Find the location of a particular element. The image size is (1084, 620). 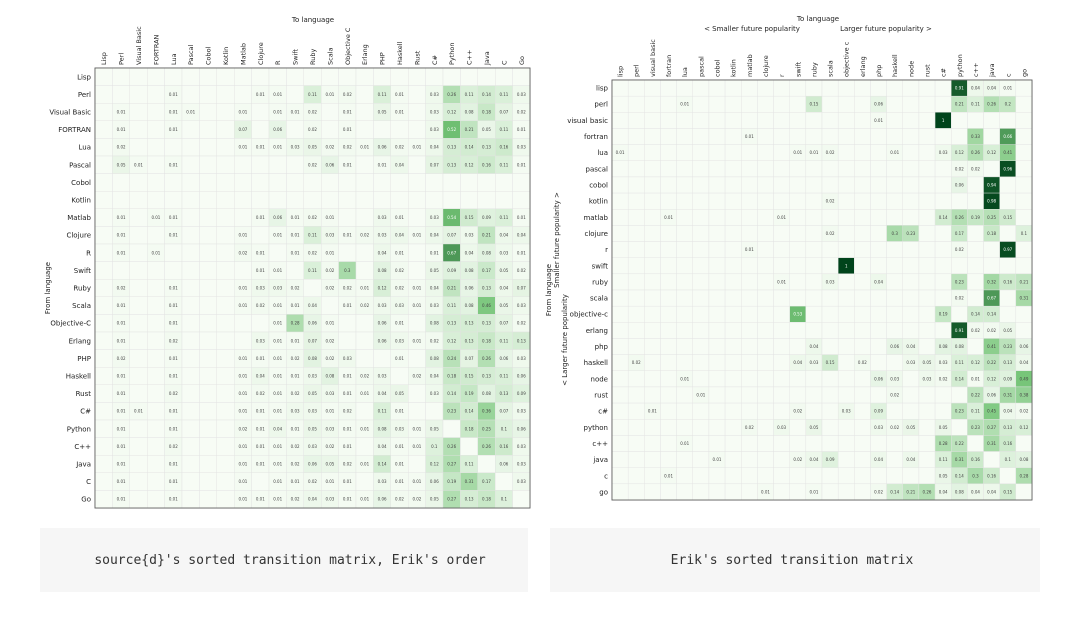

cell-label: 0.1 is located at coordinates (1024, 233).